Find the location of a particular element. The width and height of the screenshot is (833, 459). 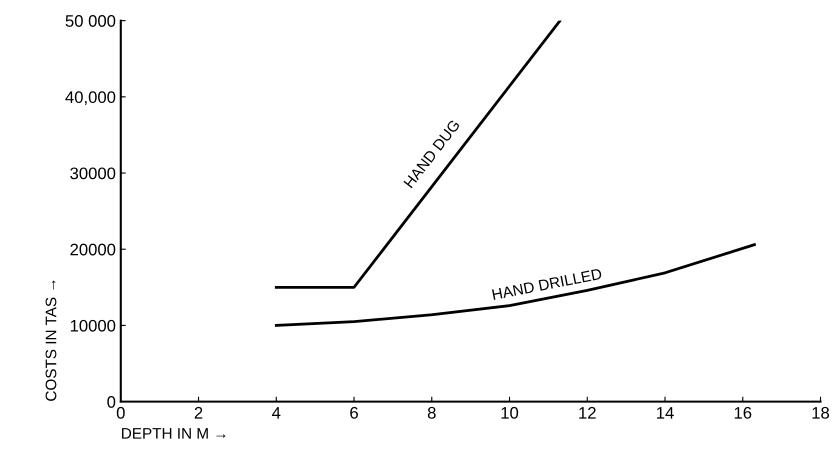

y-tick-label: 0 is located at coordinates (111, 402).